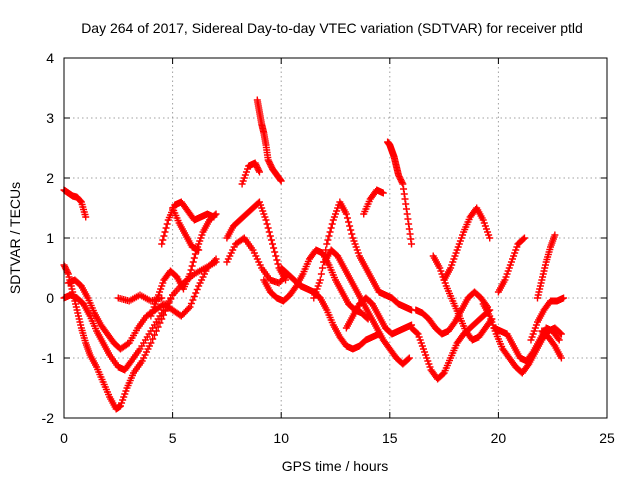 This screenshot has width=640, height=480. Describe the element at coordinates (50, 58) in the screenshot. I see `y-tick-label: 4` at that location.